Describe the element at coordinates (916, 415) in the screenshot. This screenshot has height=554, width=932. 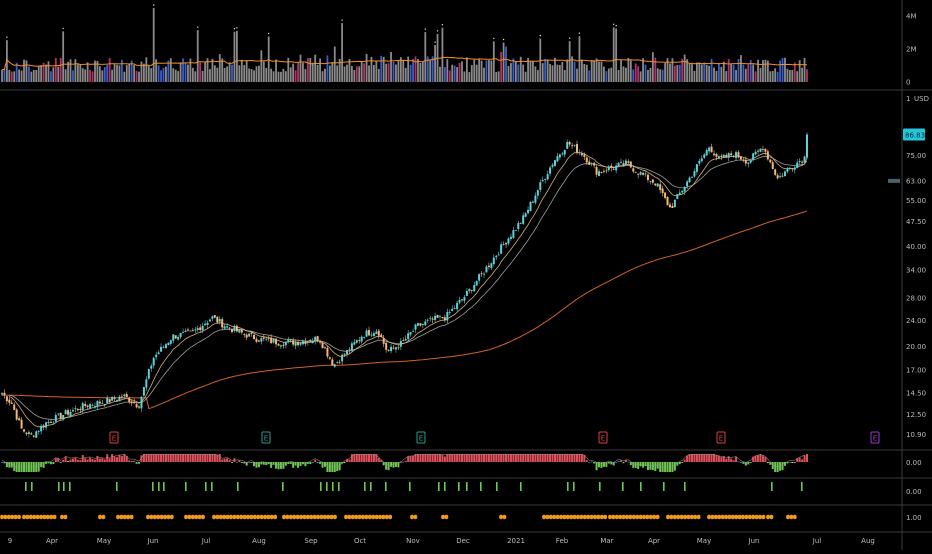
I see `price-tick-label: 12.50` at that location.